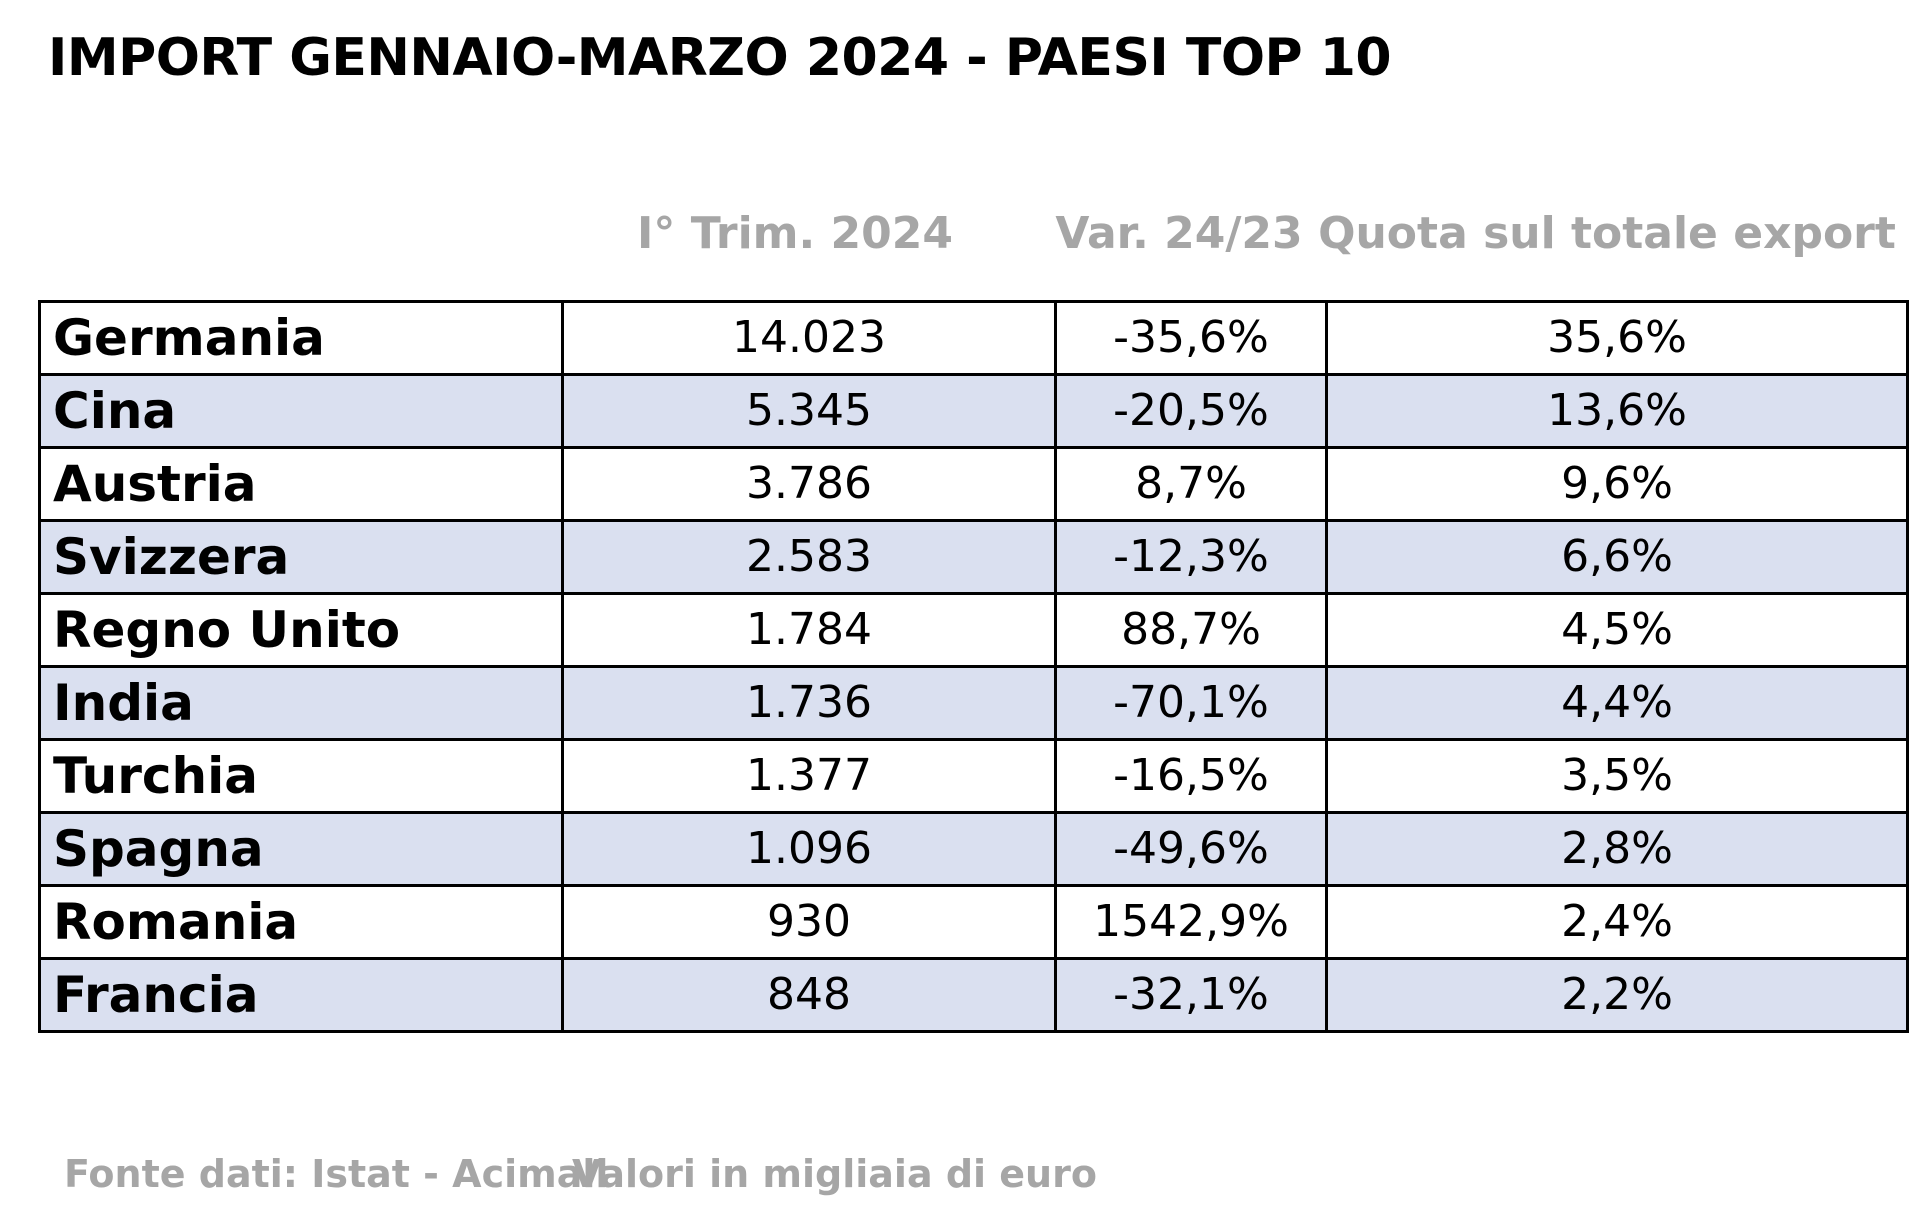 The width and height of the screenshot is (1920, 1211). I want to click on table-row: Romania 930 1542,9% 2,4%, so click(973, 922).